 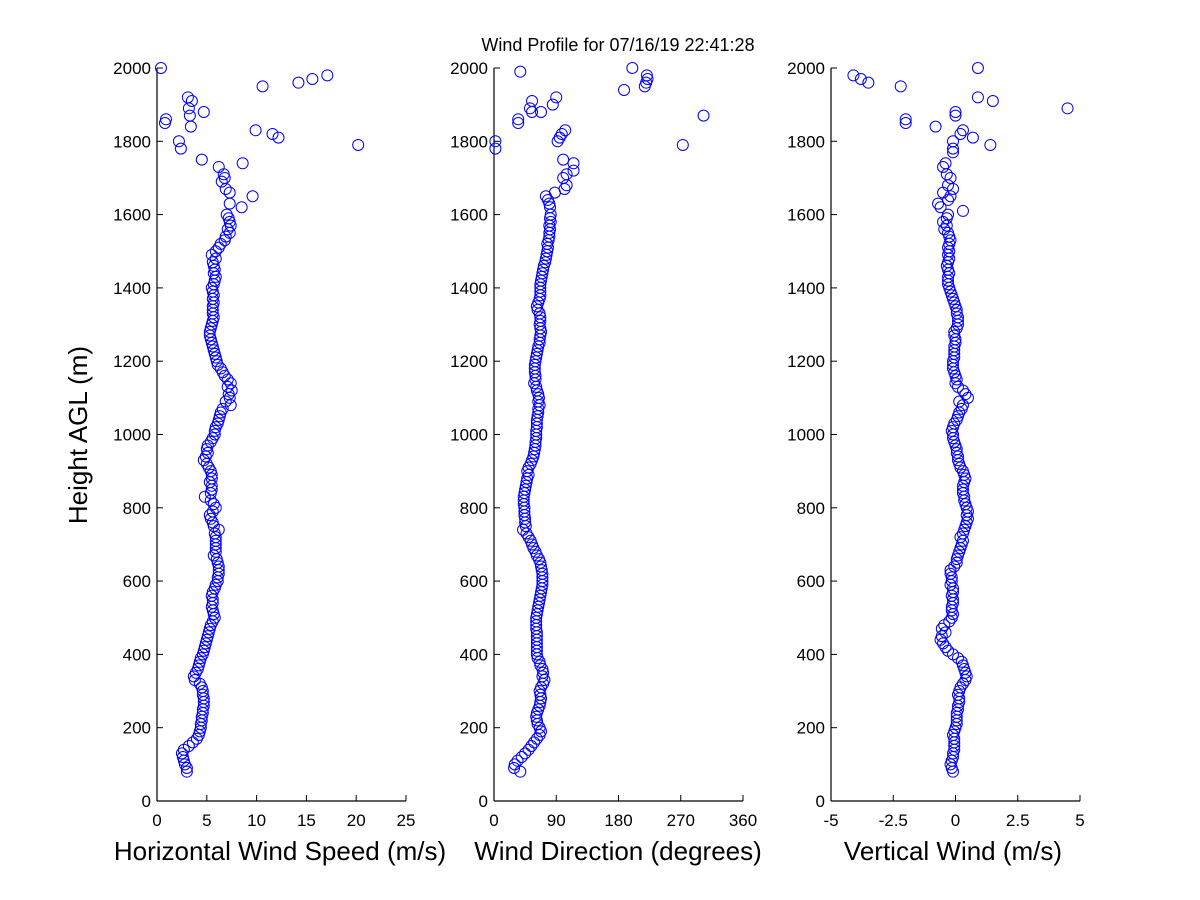 What do you see at coordinates (469, 361) in the screenshot?
I see `y-tick-label-direction: 1200` at bounding box center [469, 361].